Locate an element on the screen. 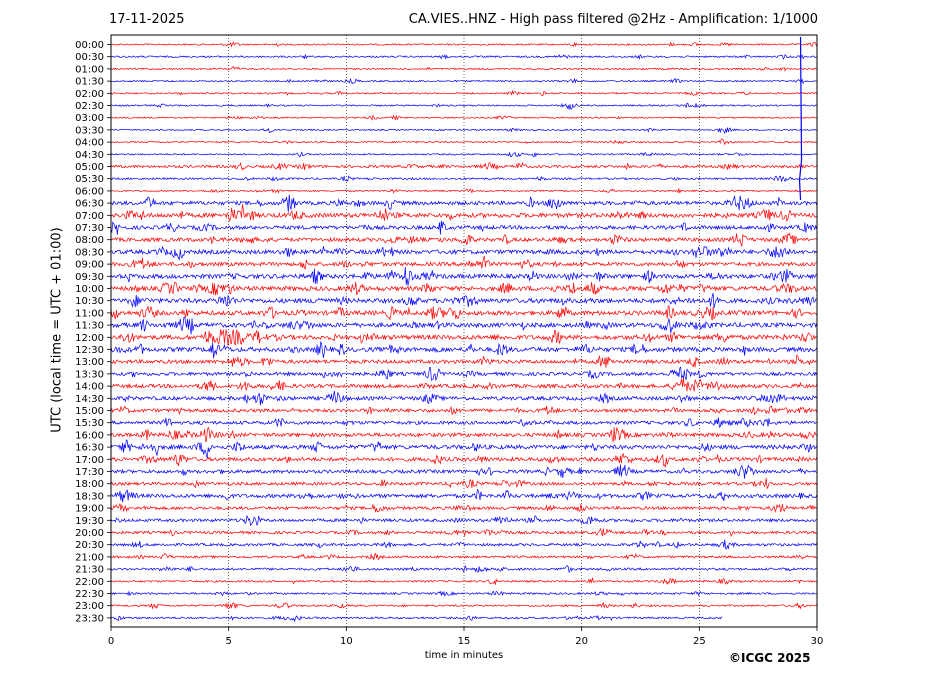 The height and width of the screenshot is (696, 927). y-tick-label: 20:00 is located at coordinates (89, 533).